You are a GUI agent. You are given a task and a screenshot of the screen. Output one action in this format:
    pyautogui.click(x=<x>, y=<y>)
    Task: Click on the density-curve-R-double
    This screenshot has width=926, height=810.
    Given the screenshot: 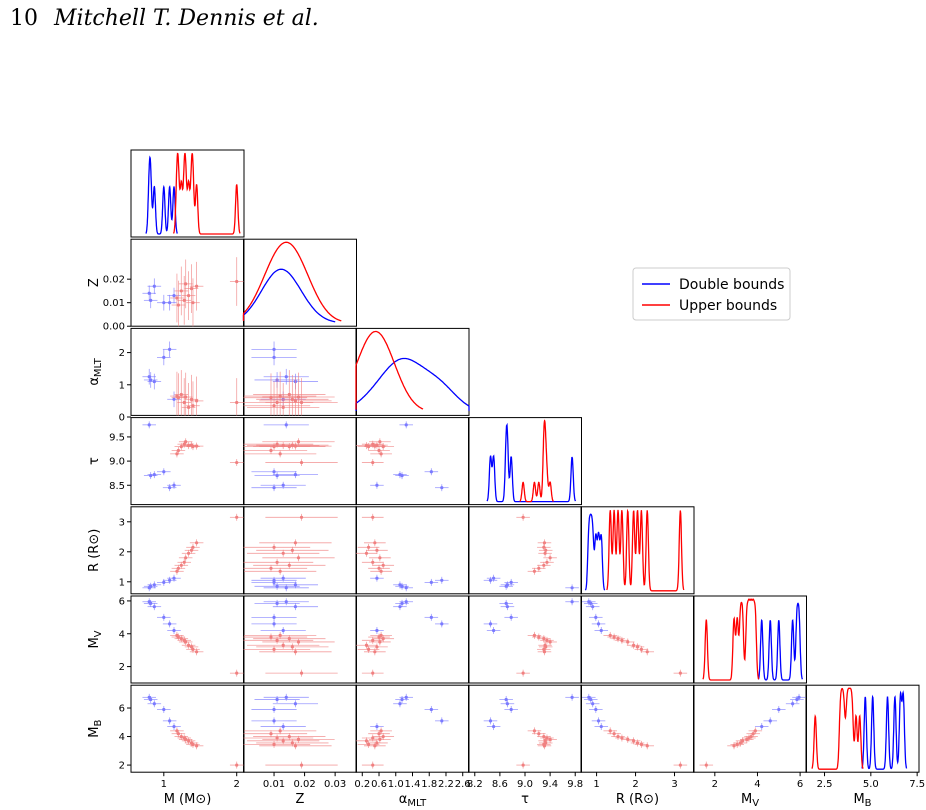 What is the action you would take?
    pyautogui.click(x=595, y=552)
    